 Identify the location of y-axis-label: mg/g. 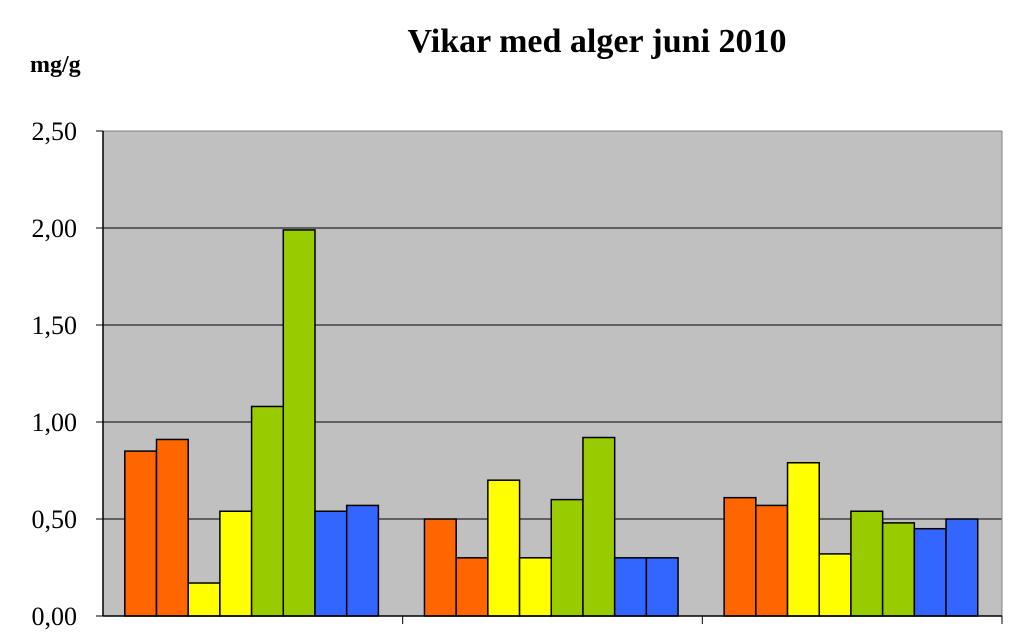
(55, 65).